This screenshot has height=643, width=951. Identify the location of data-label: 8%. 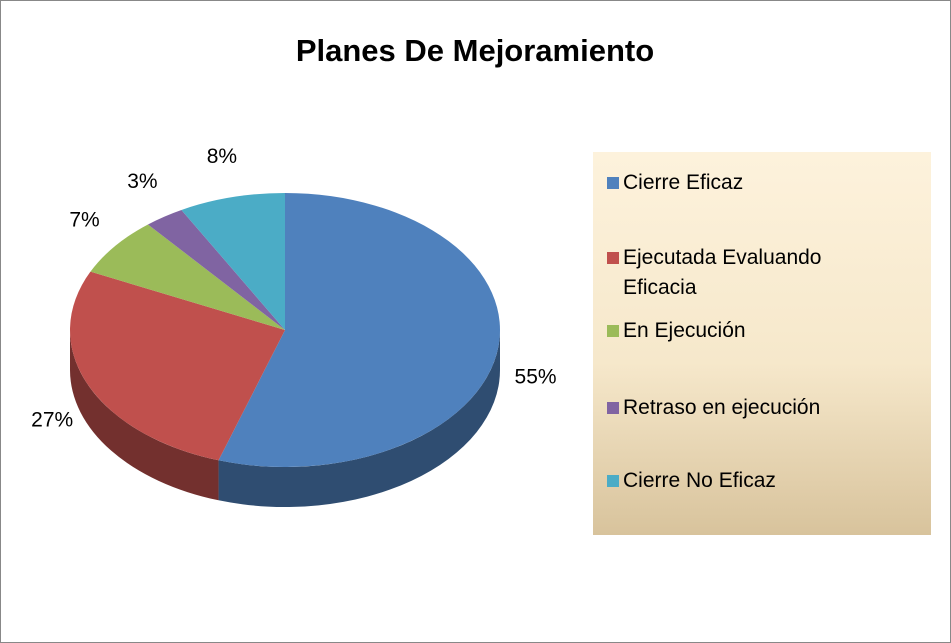
(222, 156).